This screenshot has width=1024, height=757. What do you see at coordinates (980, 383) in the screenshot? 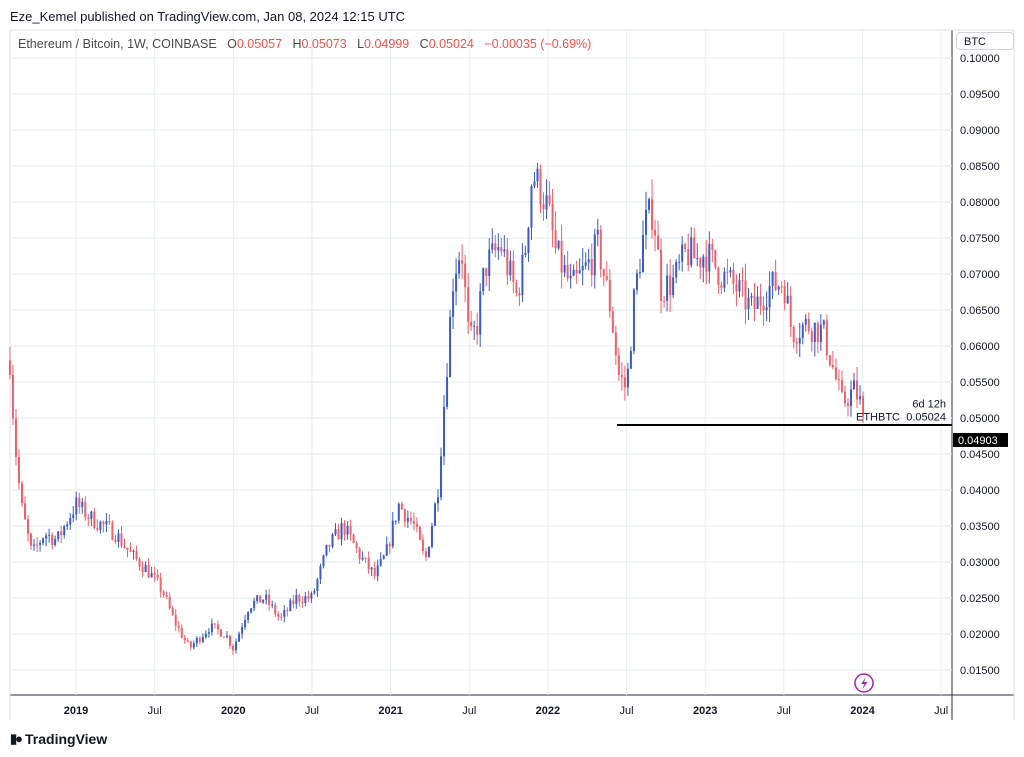
I see `price-tick-label: 0.05500` at bounding box center [980, 383].